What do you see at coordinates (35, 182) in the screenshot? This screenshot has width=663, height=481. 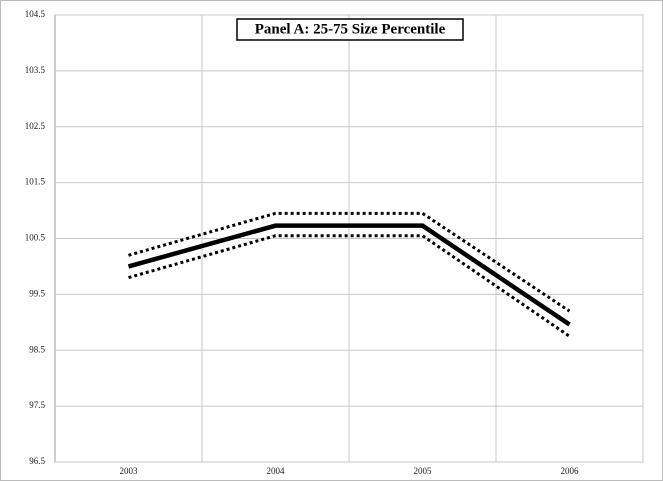 I see `y-tick-label: 101.5` at bounding box center [35, 182].